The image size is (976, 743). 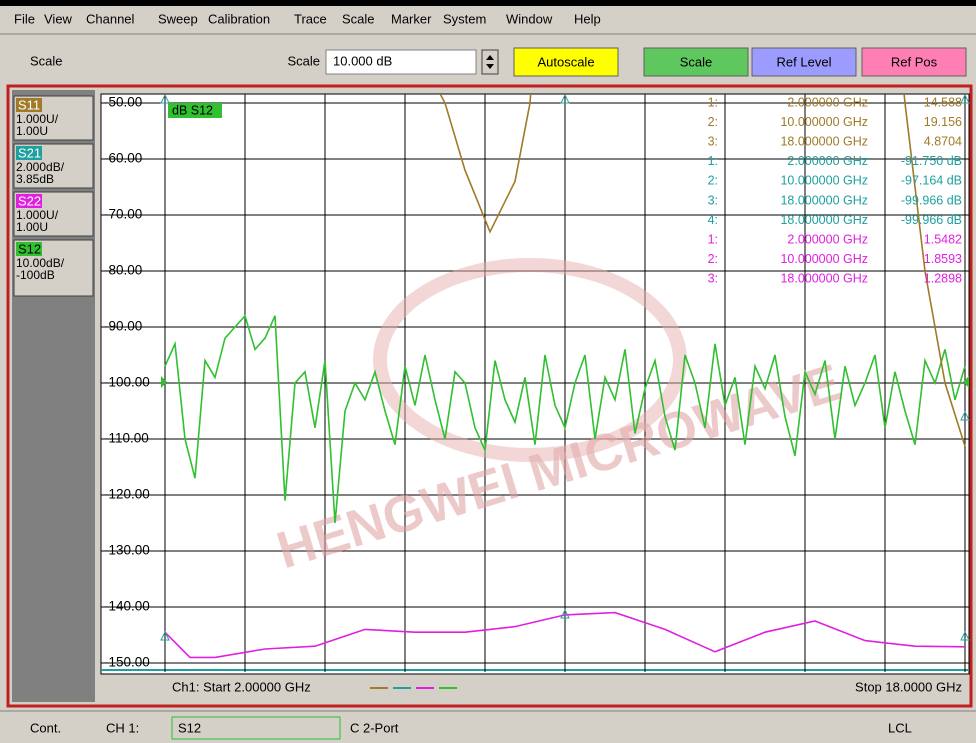 I want to click on toolbar-button-label: Ref Pos, so click(x=914, y=61).